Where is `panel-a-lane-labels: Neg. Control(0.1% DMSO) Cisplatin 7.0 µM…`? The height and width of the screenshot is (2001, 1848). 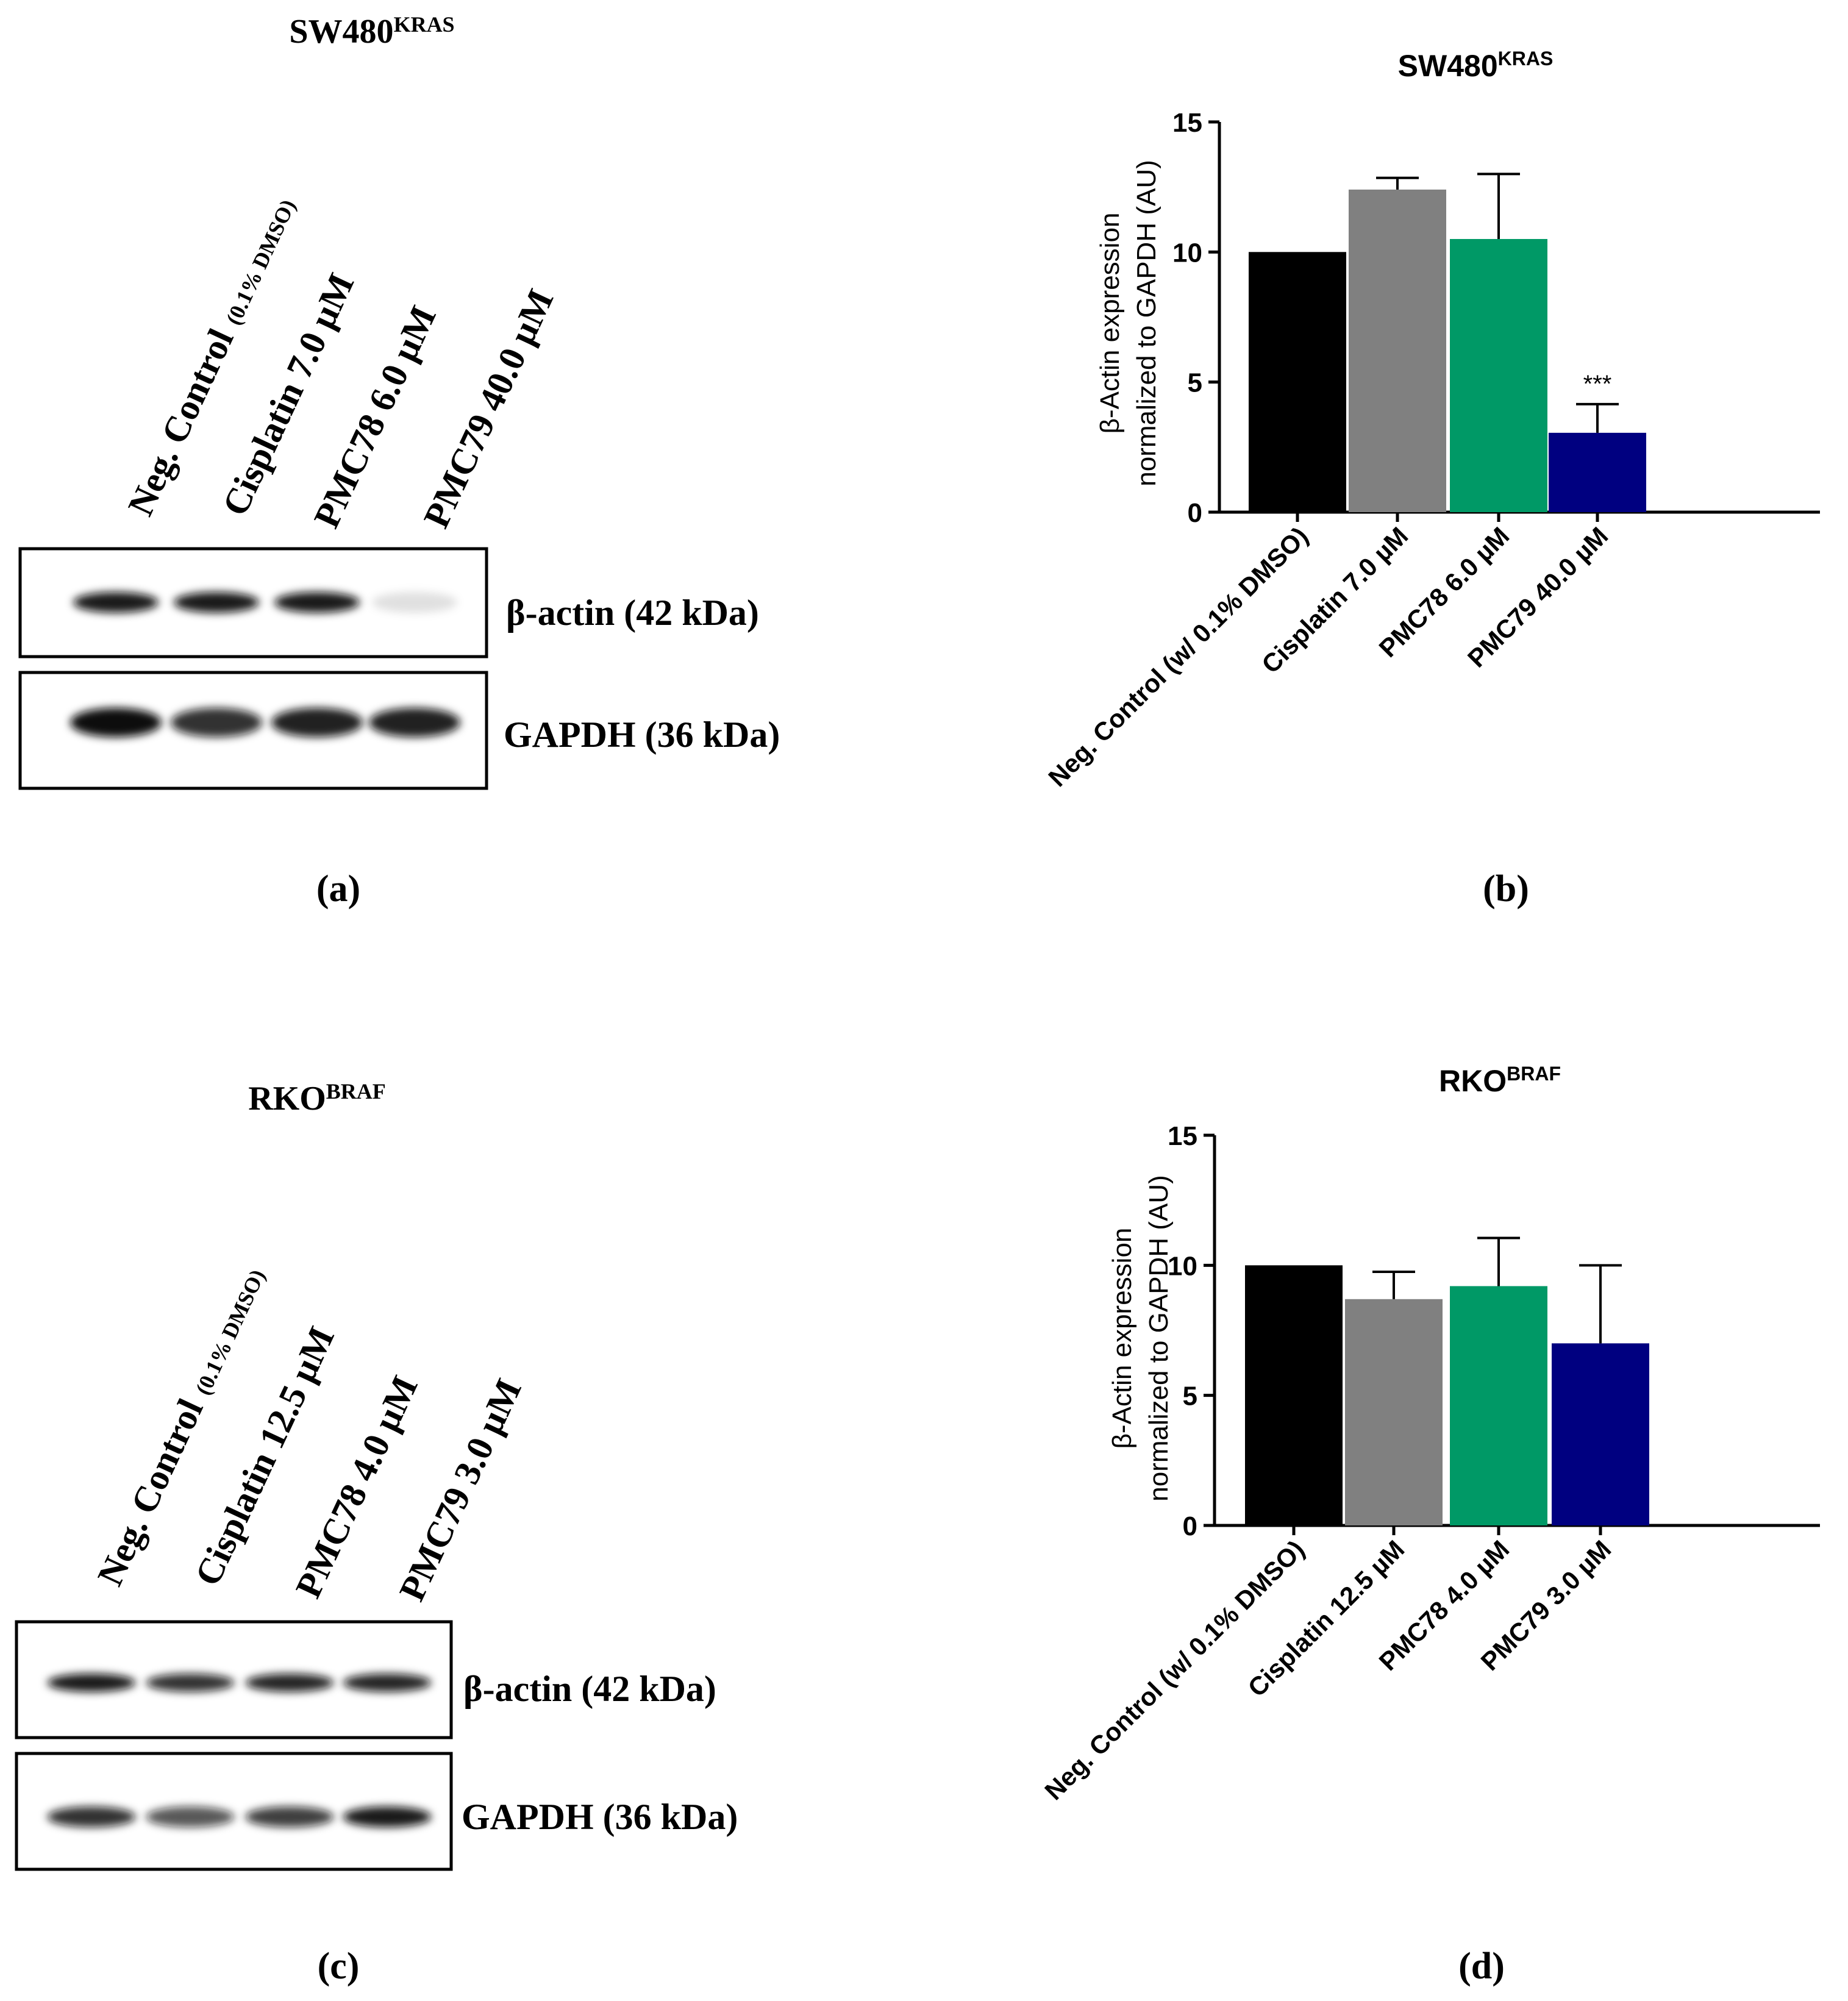
panel-a-lane-labels: Neg. Control(0.1% DMSO) Cisplatin 7.0 µM… is located at coordinates (341, 362).